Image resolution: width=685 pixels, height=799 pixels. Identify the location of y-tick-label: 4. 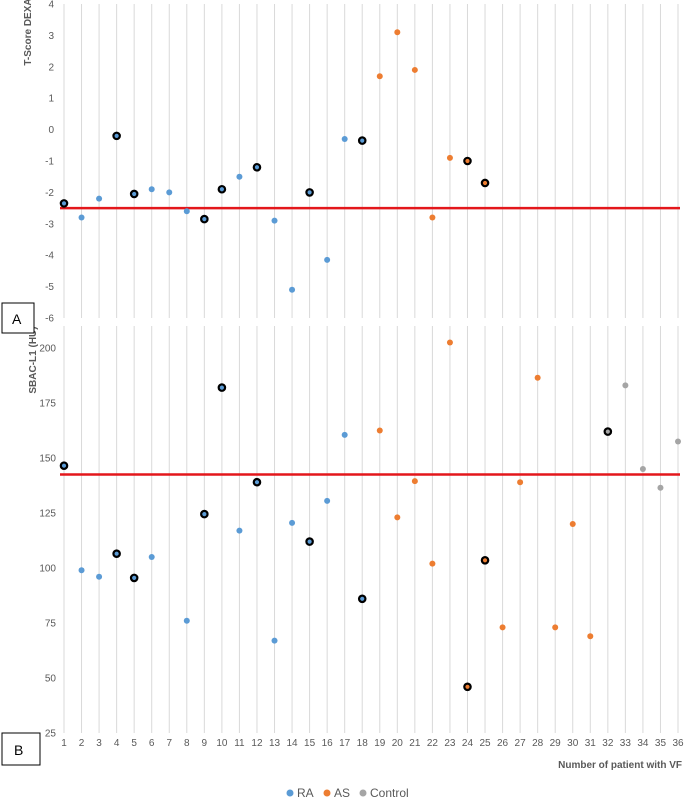
(51, 5).